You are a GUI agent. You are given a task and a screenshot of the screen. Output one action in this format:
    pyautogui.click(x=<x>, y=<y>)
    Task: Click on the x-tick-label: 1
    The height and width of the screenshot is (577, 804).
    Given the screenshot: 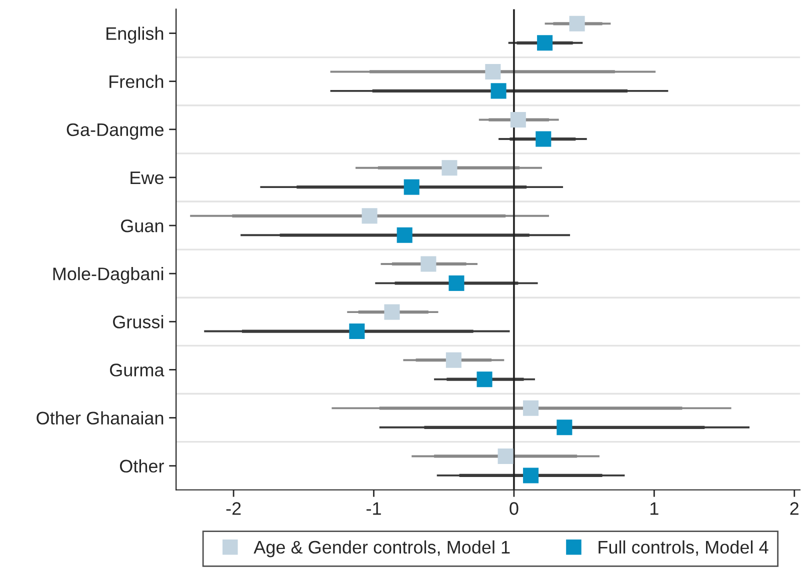 What is the action you would take?
    pyautogui.click(x=654, y=508)
    